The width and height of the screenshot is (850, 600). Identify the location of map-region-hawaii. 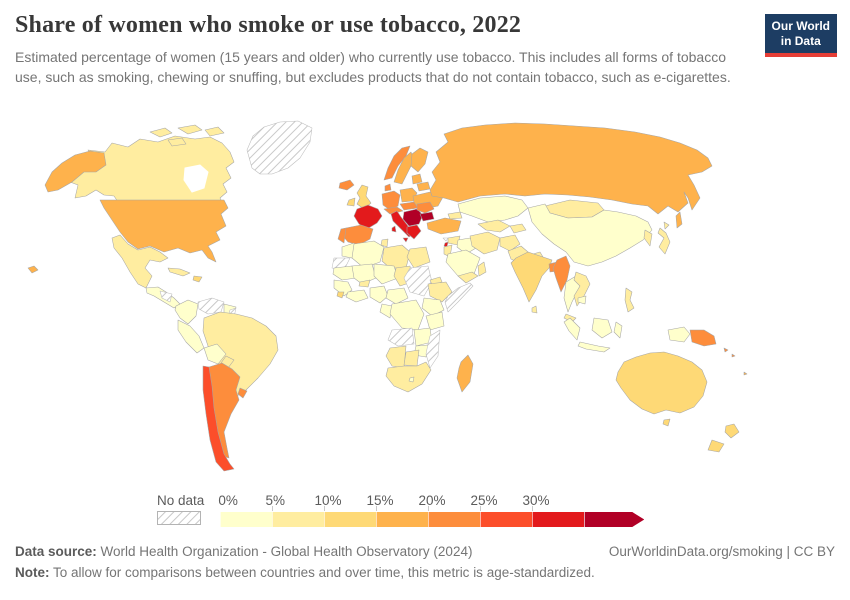
(33, 269).